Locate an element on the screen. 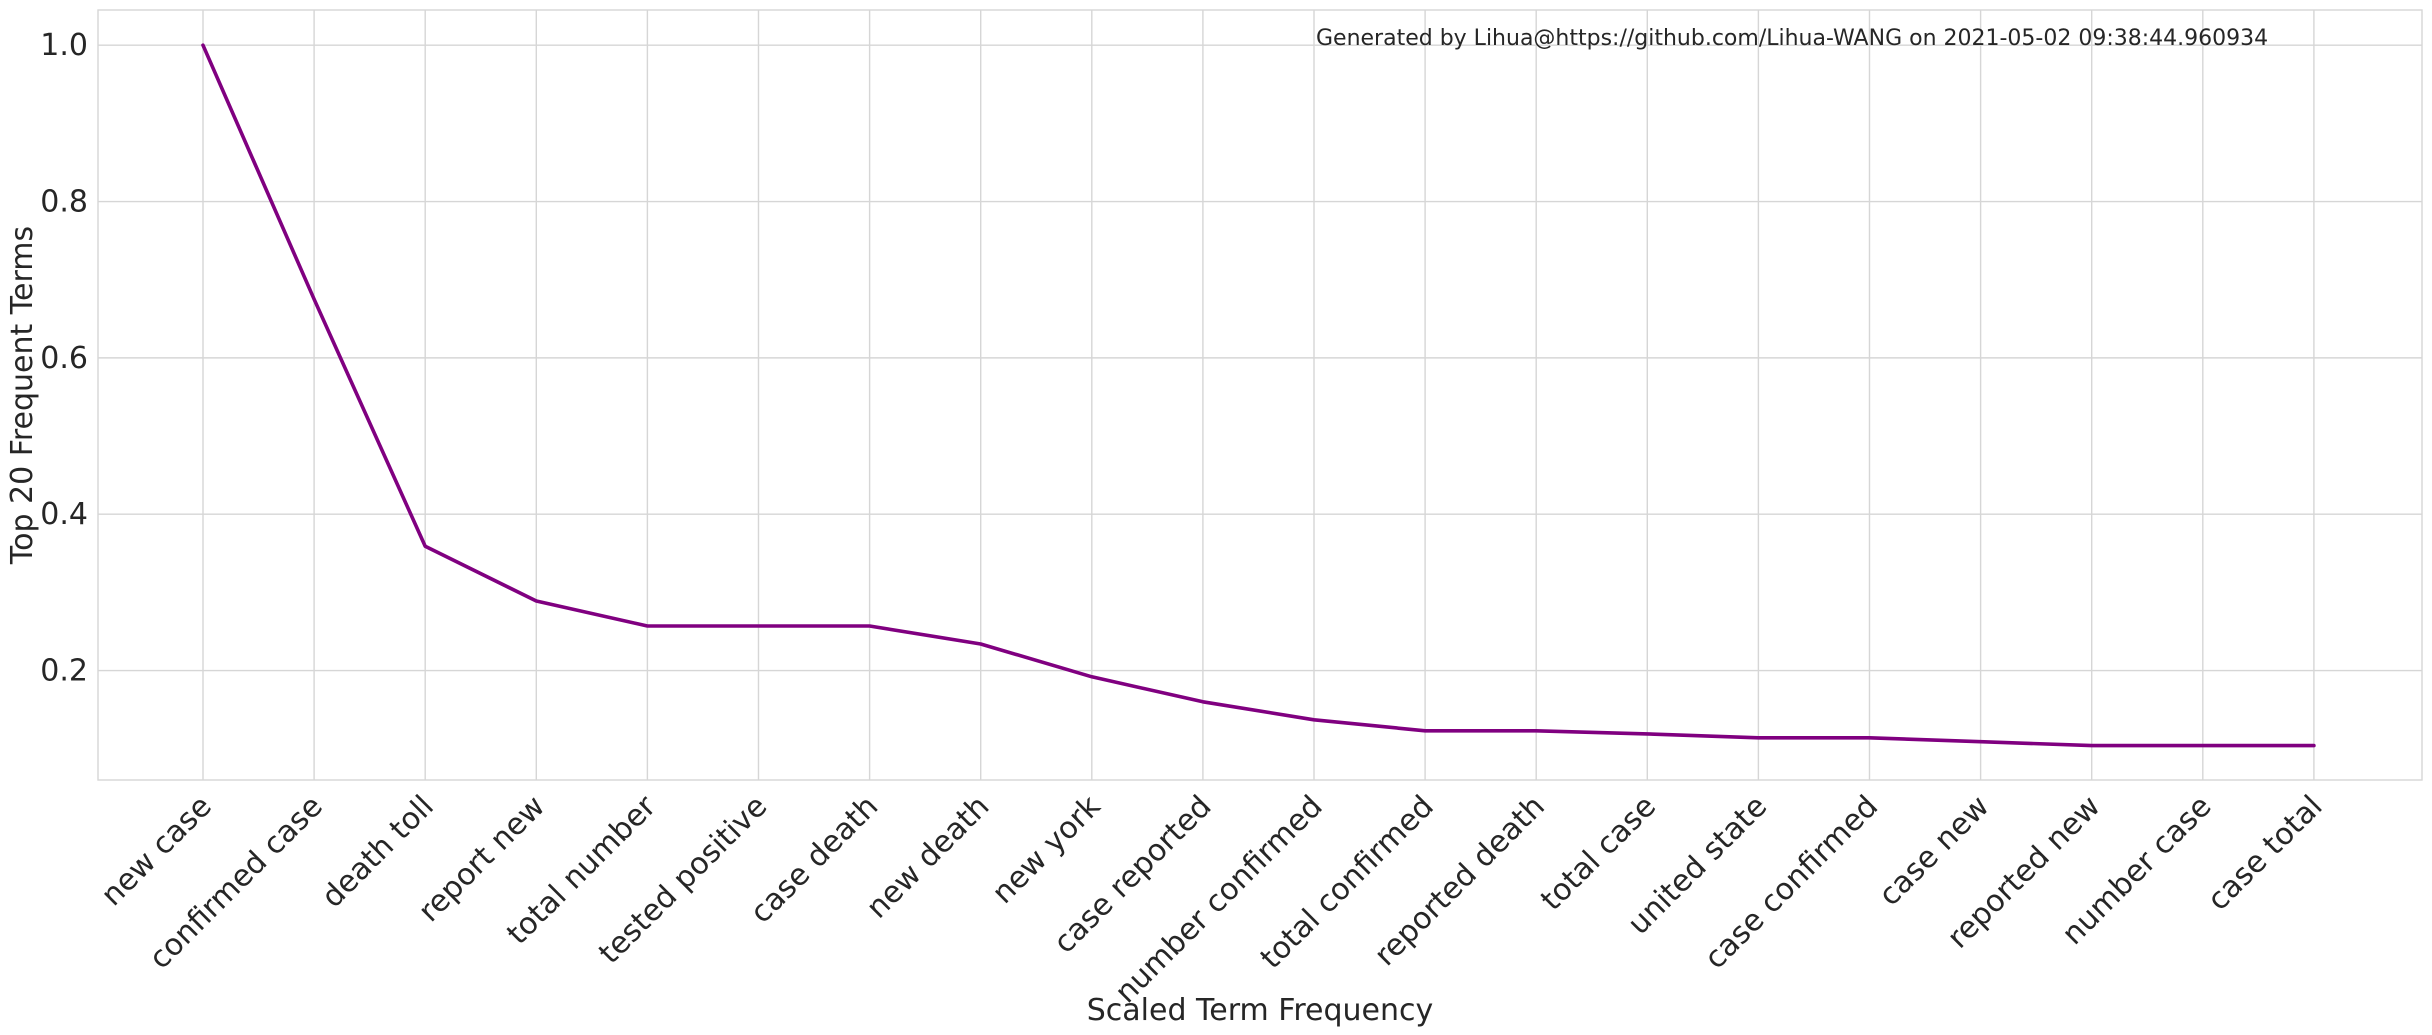  y-tick-labels: 0.2 0.4 0.6 0.8 1.0 is located at coordinates (64, 358).